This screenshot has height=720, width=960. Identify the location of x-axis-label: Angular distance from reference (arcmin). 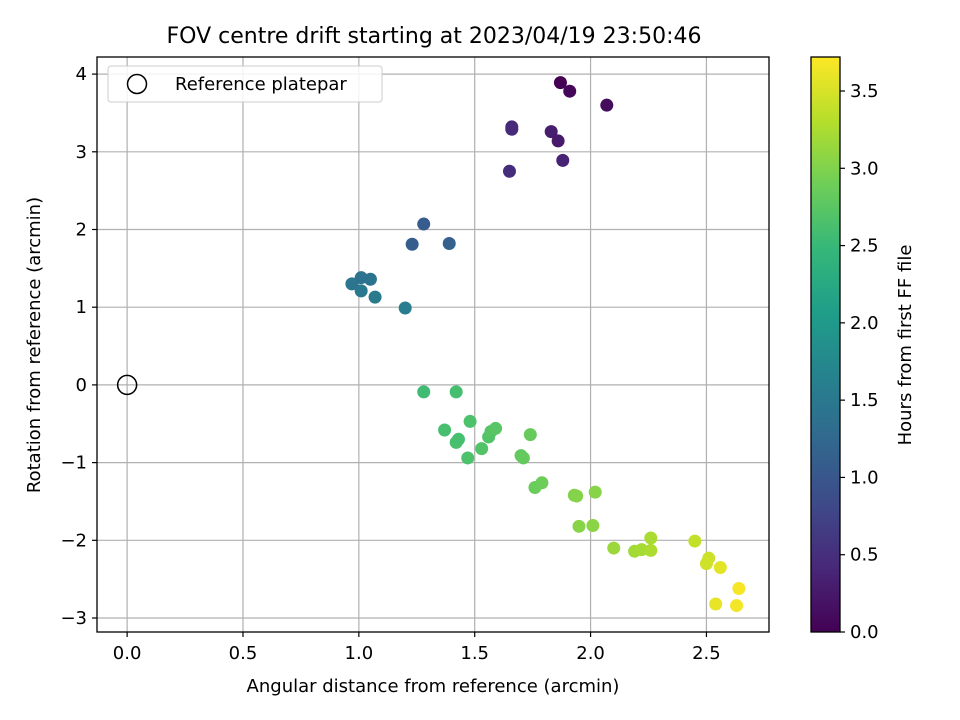
(433, 686).